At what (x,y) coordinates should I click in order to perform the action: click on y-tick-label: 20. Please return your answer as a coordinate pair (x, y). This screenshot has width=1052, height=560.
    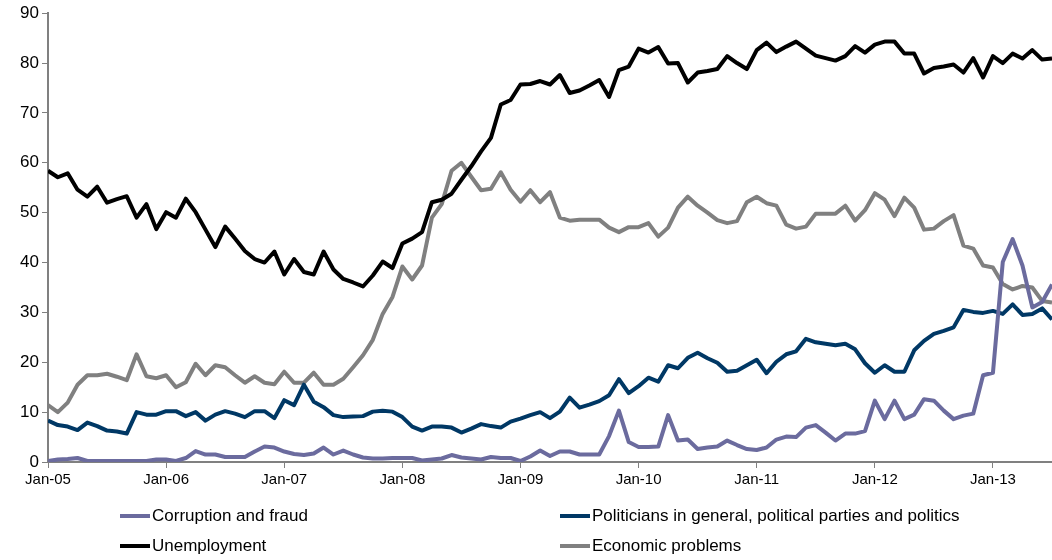
    Looking at the image, I should click on (29, 361).